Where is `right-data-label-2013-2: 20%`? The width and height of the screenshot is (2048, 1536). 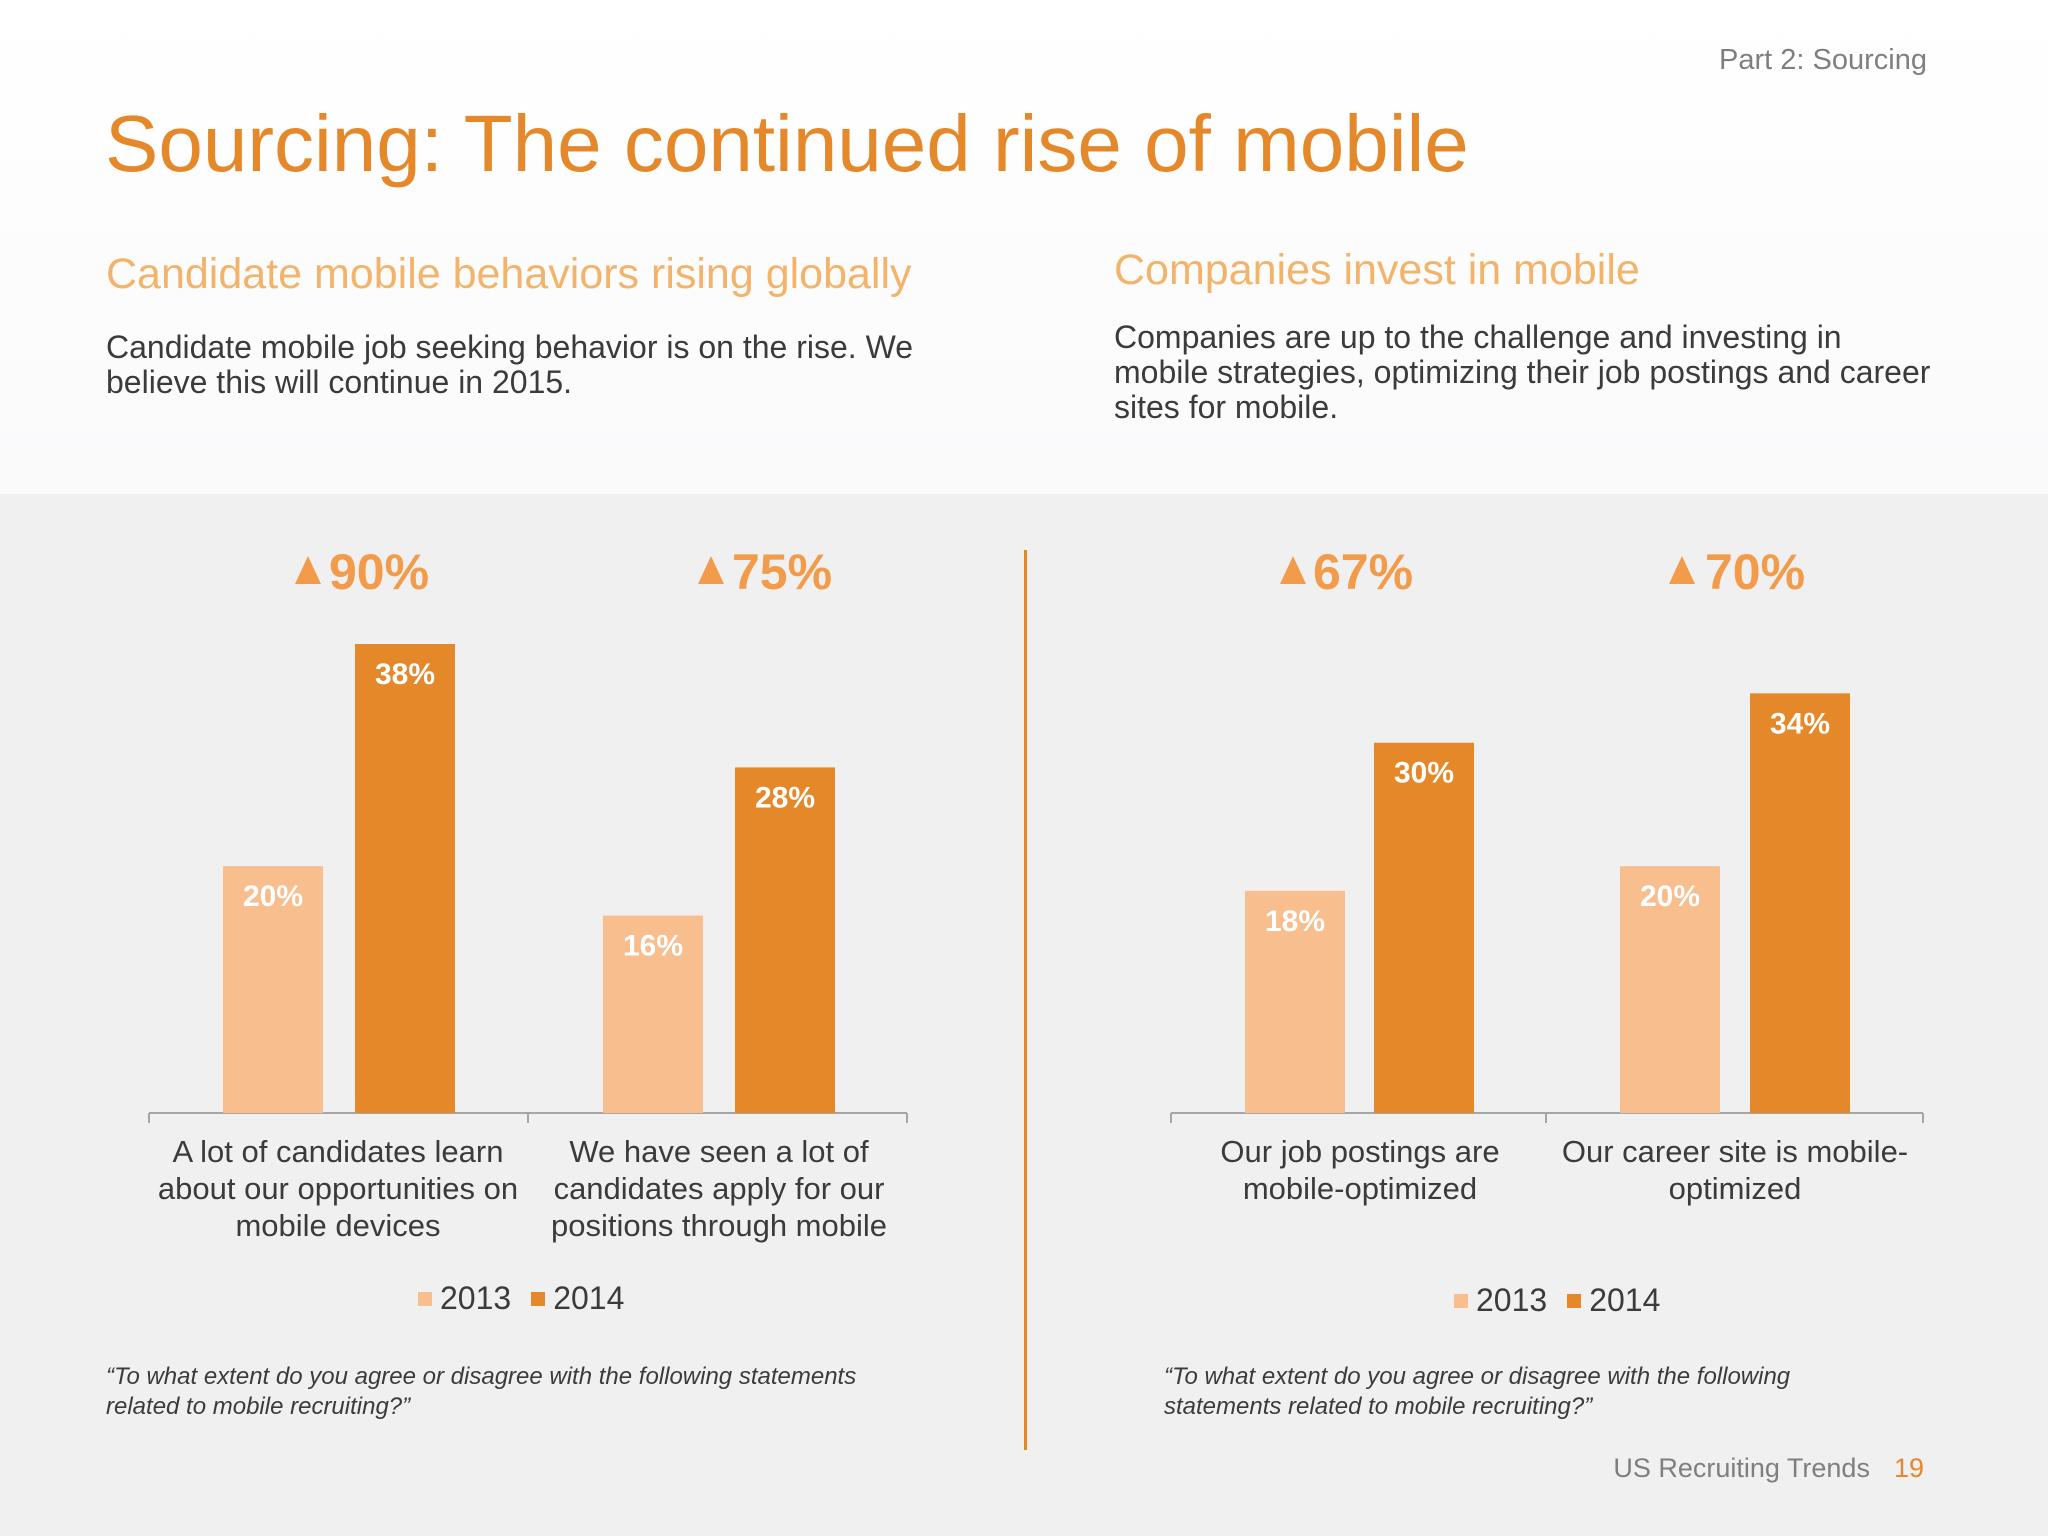 right-data-label-2013-2: 20% is located at coordinates (1670, 896).